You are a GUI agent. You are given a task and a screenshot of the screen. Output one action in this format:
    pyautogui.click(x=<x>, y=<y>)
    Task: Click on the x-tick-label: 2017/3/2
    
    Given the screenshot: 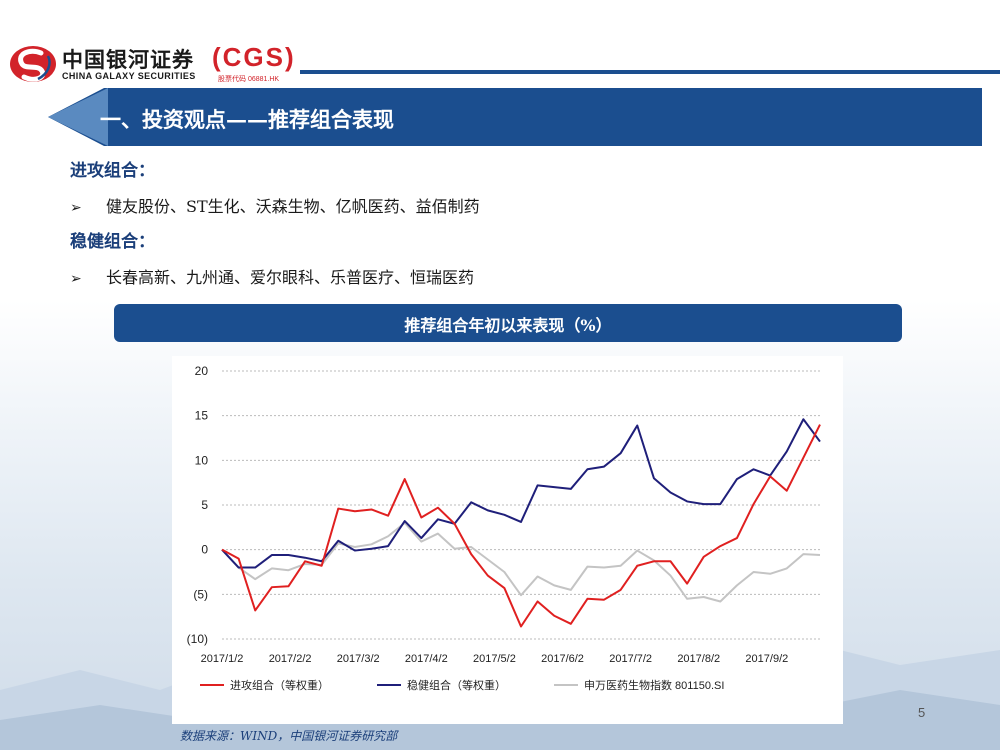 What is the action you would take?
    pyautogui.click(x=358, y=659)
    